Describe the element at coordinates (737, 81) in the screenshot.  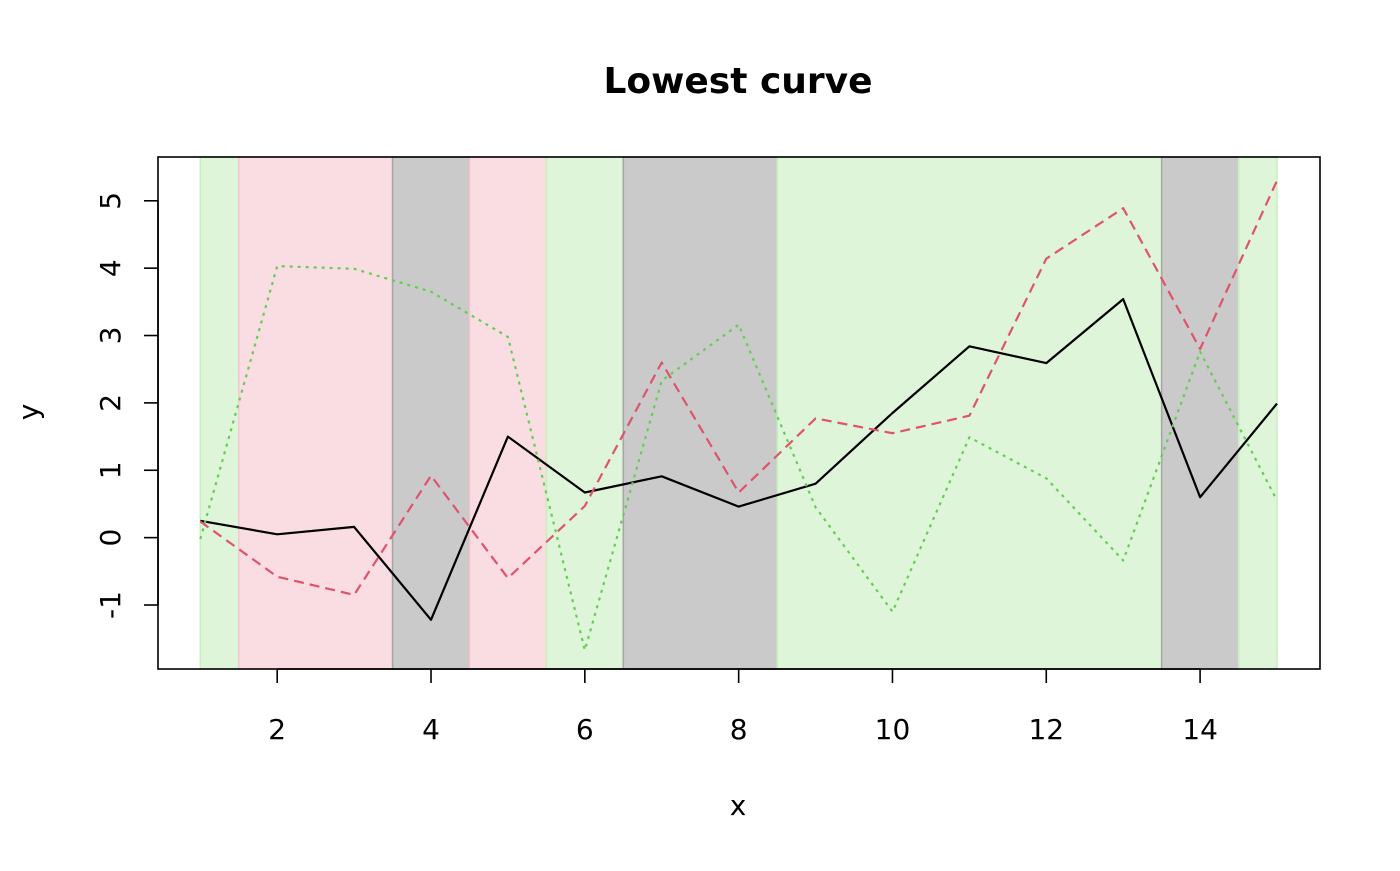
I see `chart-title: Lowest curve` at that location.